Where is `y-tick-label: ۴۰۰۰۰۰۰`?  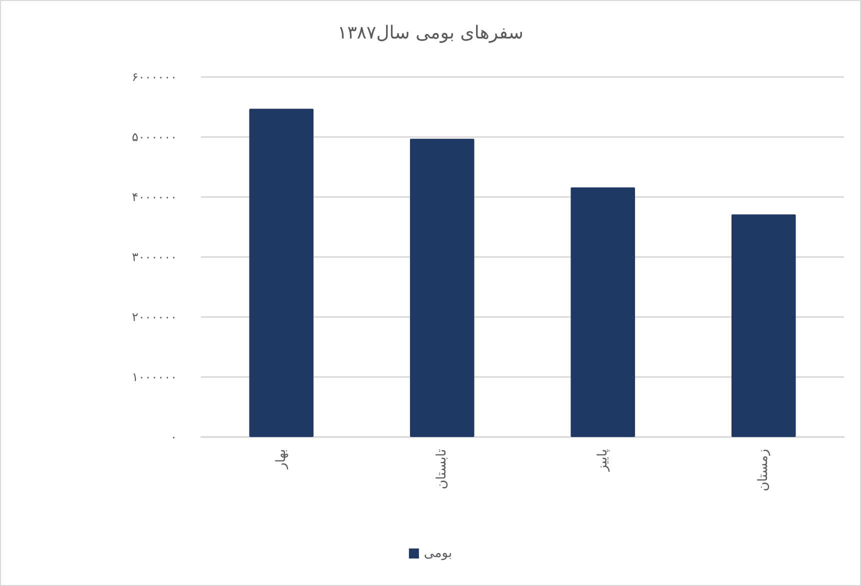
y-tick-label: ۴۰۰۰۰۰۰ is located at coordinates (154, 197).